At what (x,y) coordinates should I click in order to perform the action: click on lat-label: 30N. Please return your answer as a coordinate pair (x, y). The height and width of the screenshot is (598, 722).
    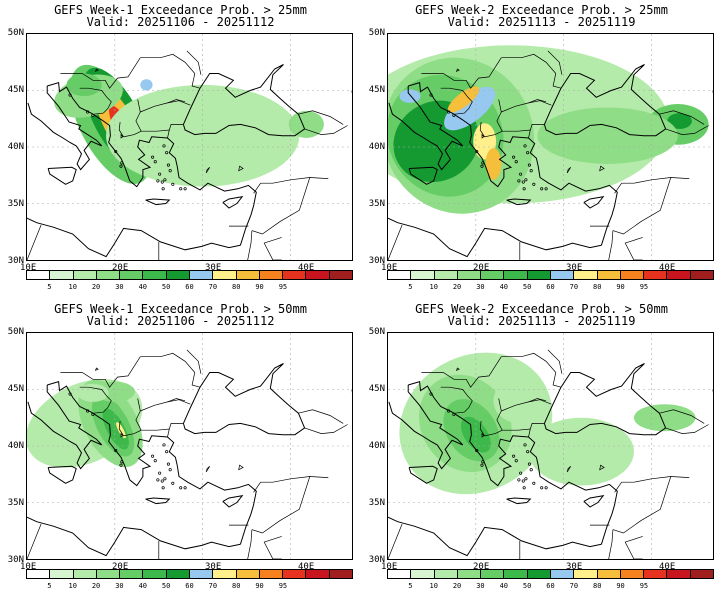
    Looking at the image, I should click on (376, 560).